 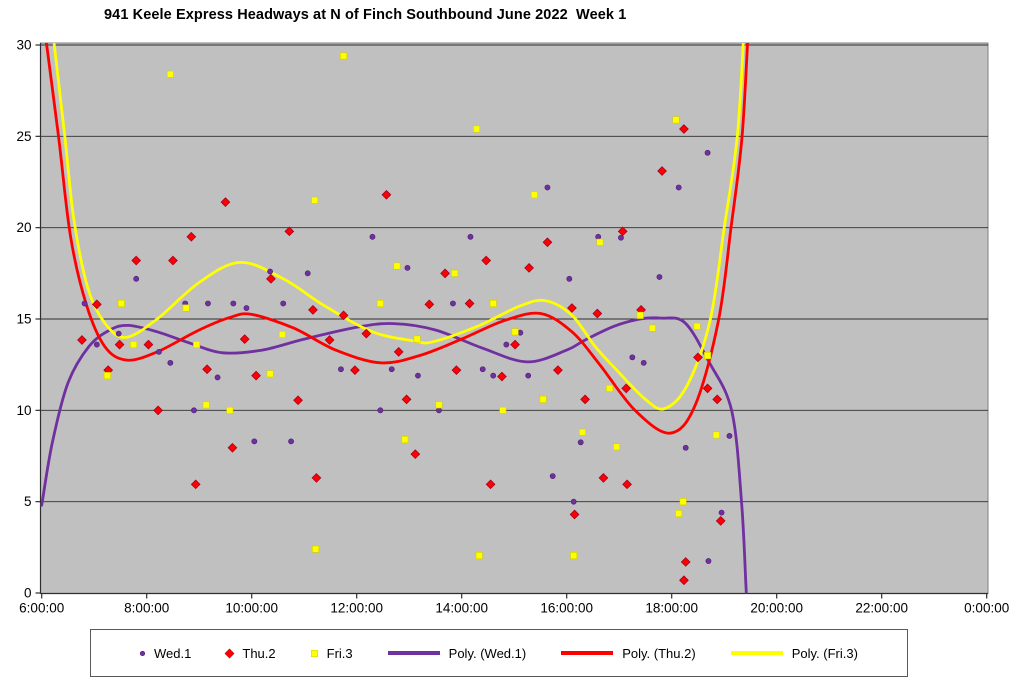 What do you see at coordinates (986, 608) in the screenshot?
I see `x-axis-label: 0:00:00` at bounding box center [986, 608].